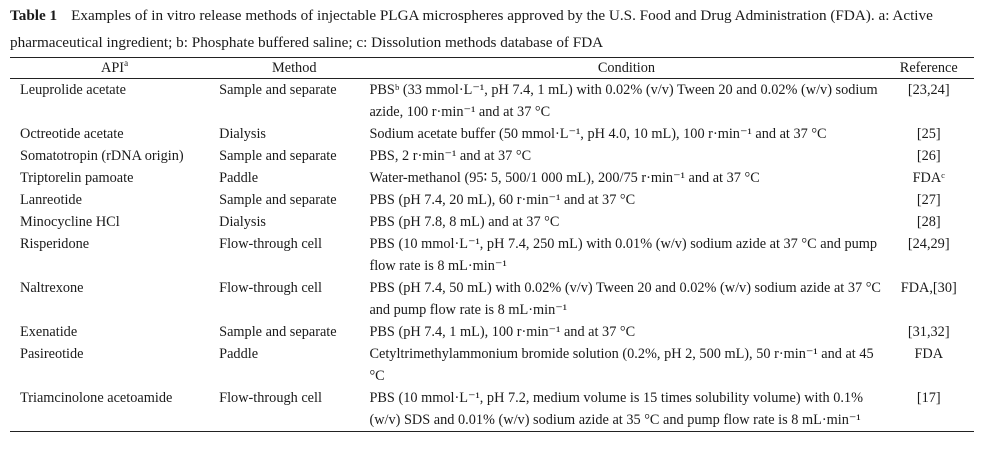  I want to click on cell-api: Lanreotide, so click(51, 200).